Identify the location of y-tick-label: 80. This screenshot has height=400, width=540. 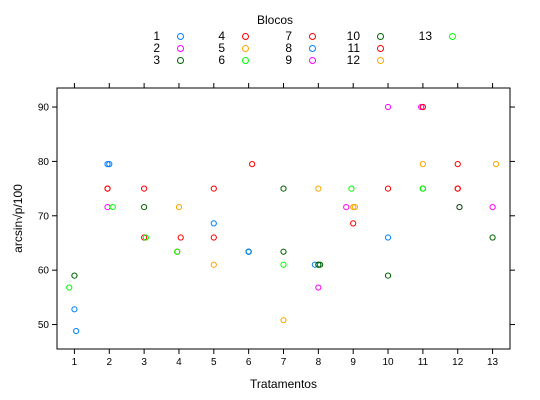
(44, 162).